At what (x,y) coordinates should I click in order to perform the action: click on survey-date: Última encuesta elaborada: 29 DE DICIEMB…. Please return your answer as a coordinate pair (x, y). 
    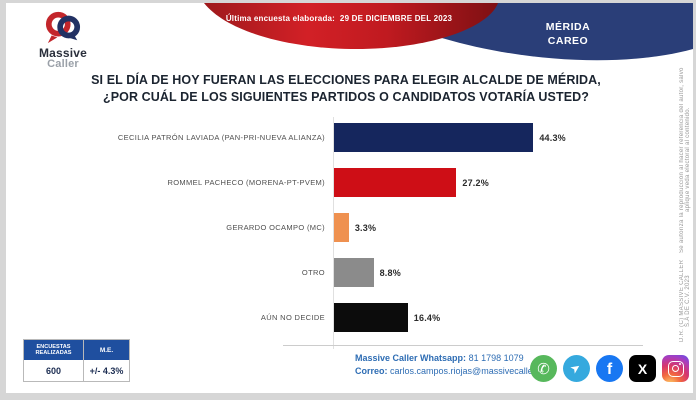
    Looking at the image, I should click on (339, 18).